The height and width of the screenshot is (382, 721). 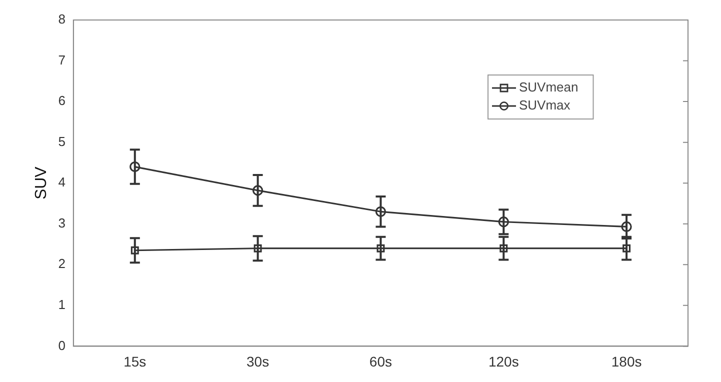 I want to click on x-tick-label: 120s, so click(x=503, y=361).